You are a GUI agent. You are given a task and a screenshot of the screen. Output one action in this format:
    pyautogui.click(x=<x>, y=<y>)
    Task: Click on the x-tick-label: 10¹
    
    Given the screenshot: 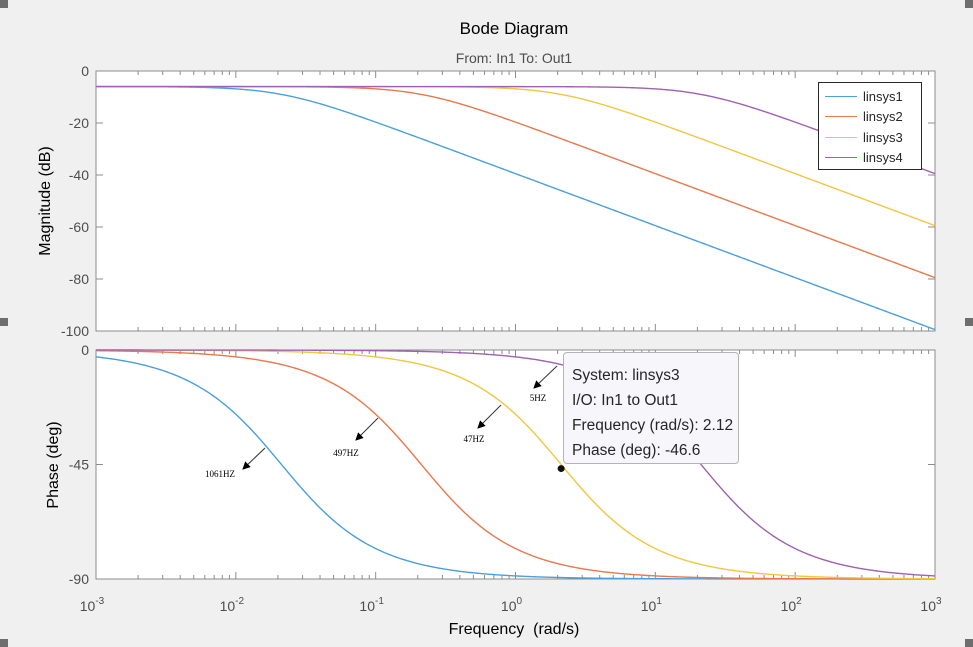 What is the action you would take?
    pyautogui.click(x=652, y=605)
    